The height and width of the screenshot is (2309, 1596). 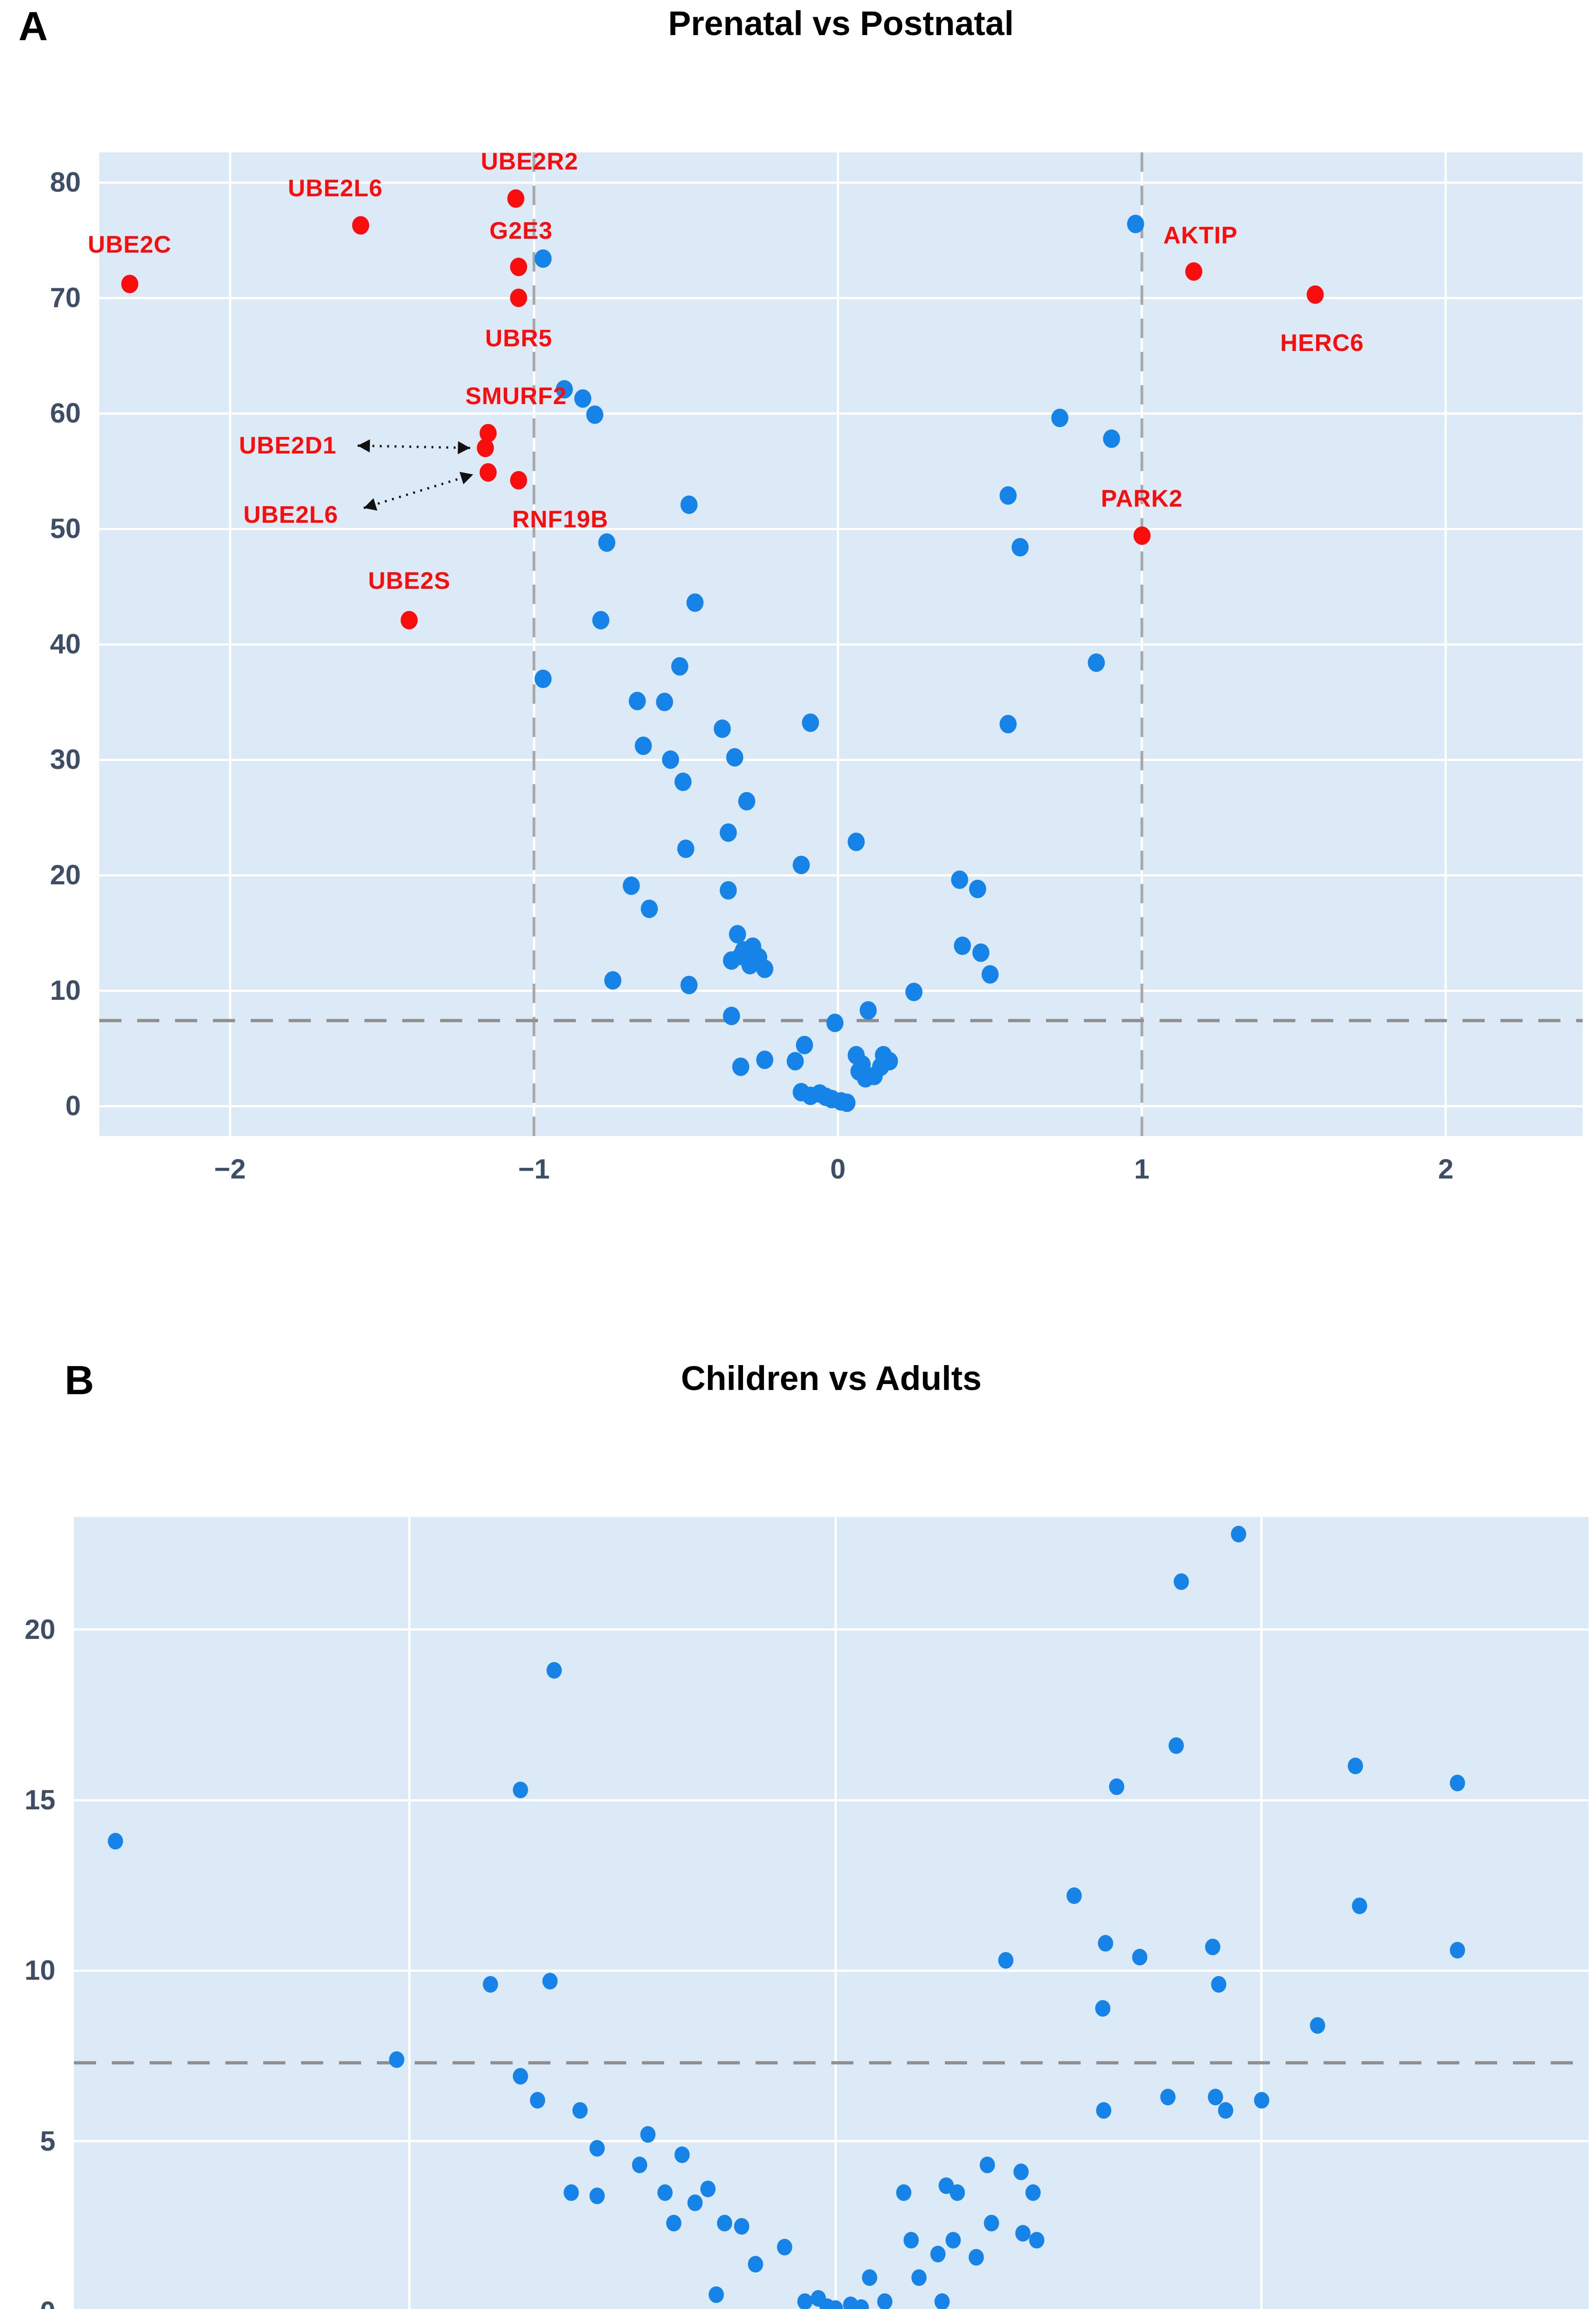 I want to click on y-tick-label: 10, so click(x=65, y=991).